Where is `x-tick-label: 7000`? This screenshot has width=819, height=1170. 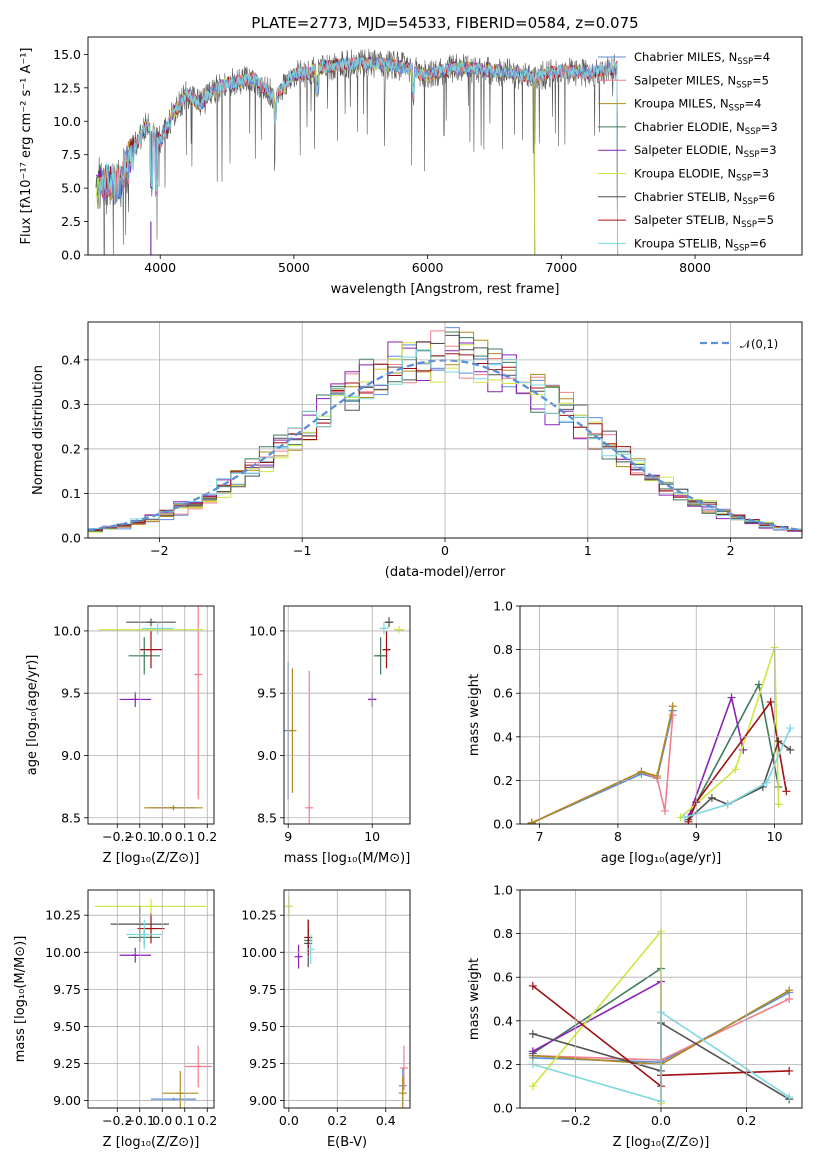
x-tick-label: 7000 is located at coordinates (561, 267).